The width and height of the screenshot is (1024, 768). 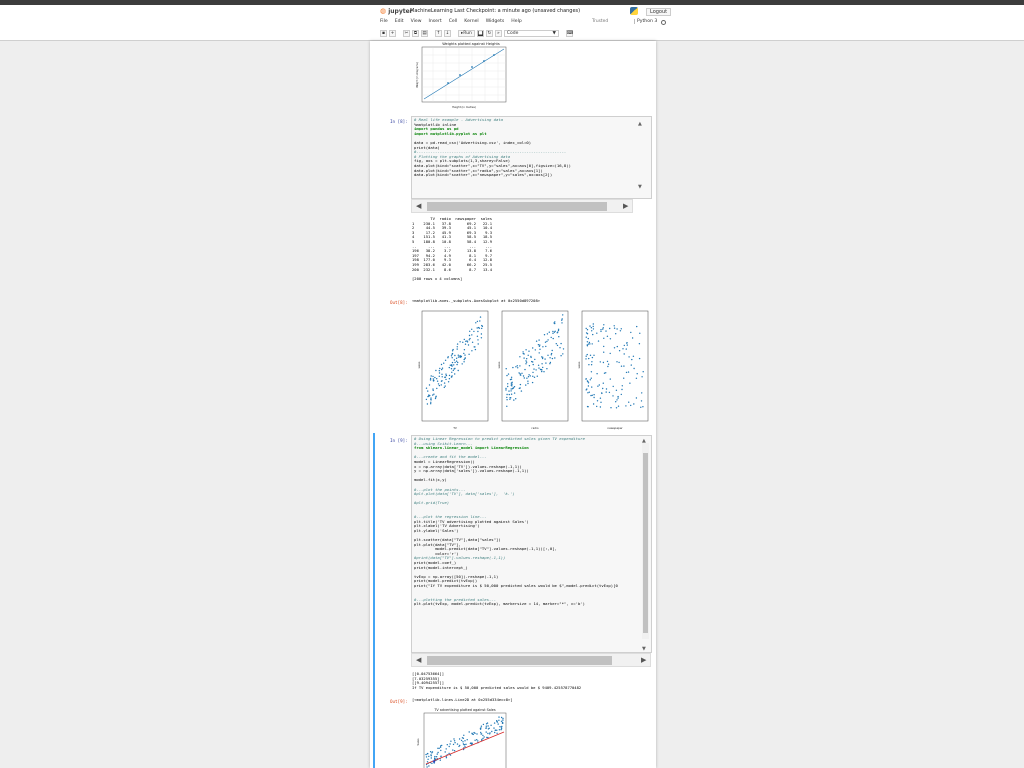 I want to click on cell9-vertical-scrollbar, so click(x=645, y=541).